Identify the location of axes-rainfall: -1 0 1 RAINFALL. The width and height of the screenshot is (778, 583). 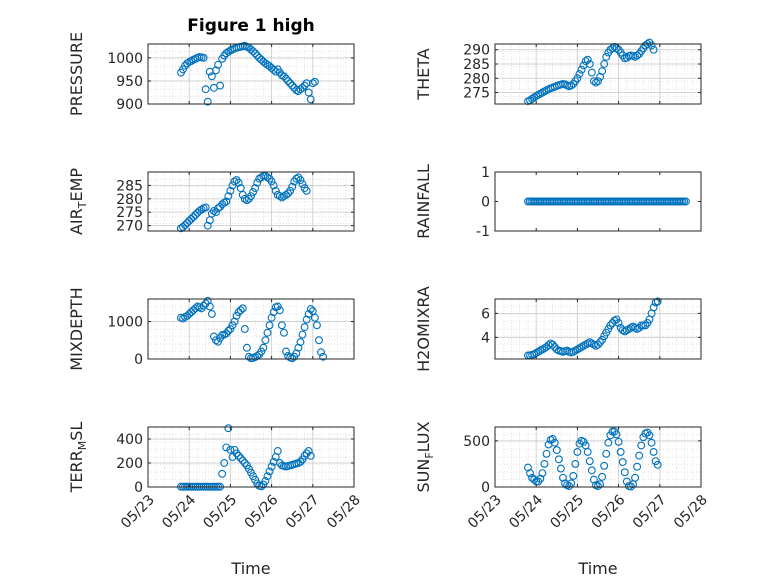
(558, 202).